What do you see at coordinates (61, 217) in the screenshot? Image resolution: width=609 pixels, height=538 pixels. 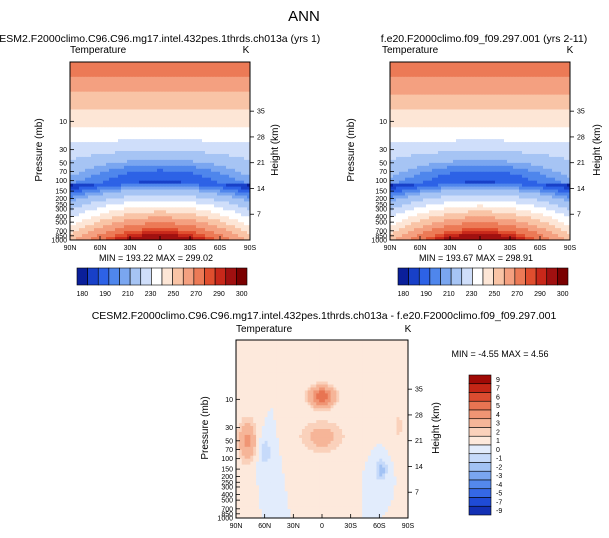 I see `y-tick-label: 400` at bounding box center [61, 217].